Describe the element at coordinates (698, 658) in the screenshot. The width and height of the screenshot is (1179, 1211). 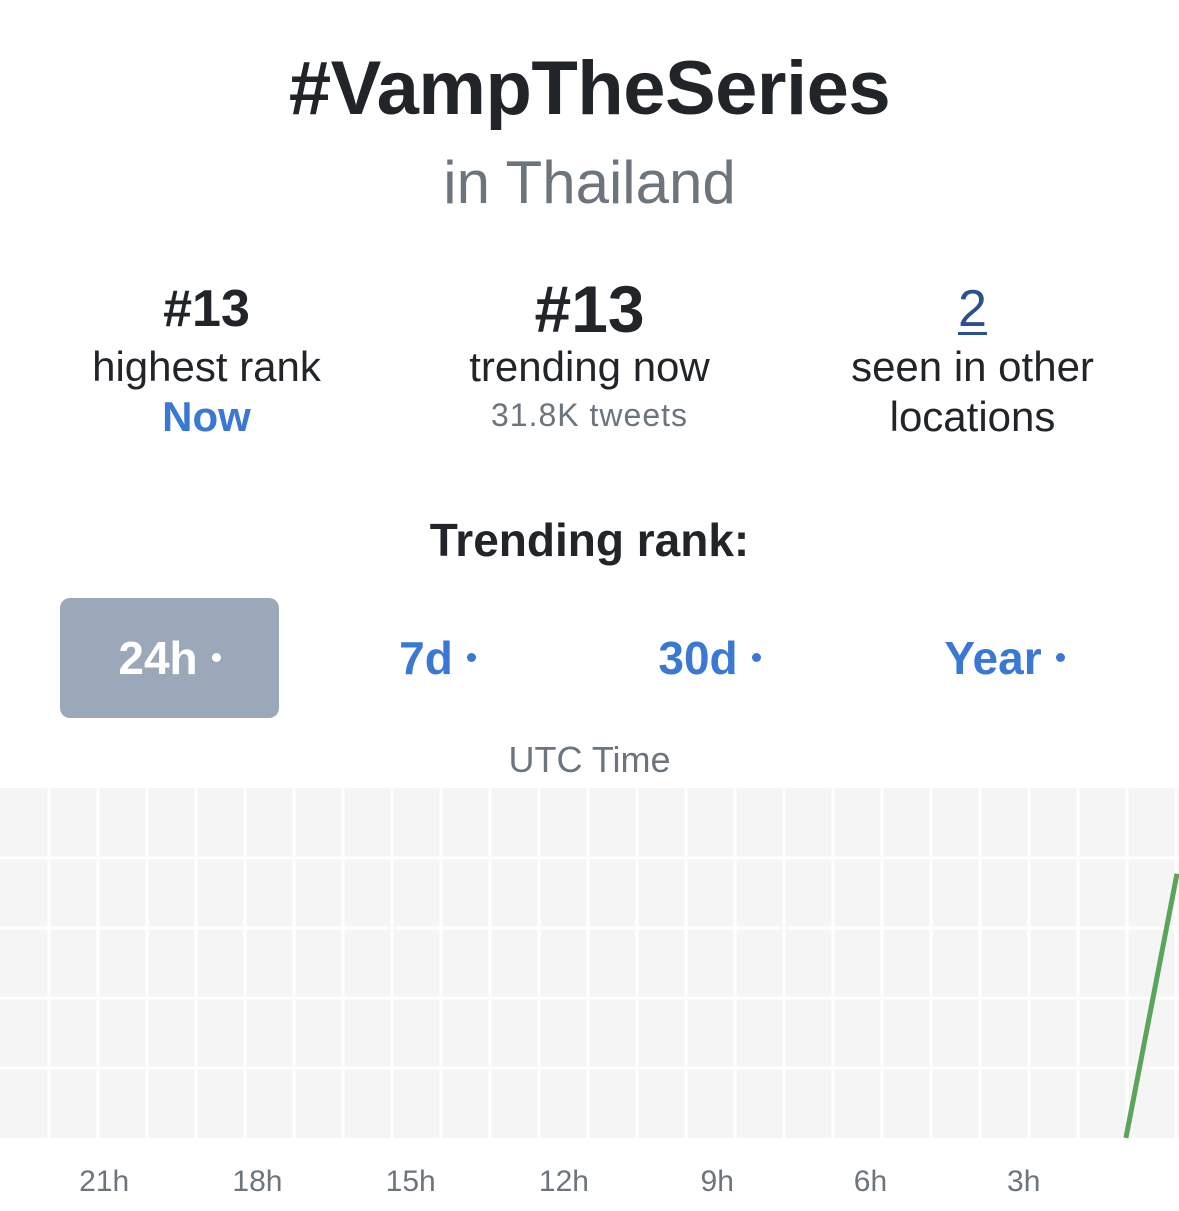
I see `tab-30d-label: 30d` at that location.